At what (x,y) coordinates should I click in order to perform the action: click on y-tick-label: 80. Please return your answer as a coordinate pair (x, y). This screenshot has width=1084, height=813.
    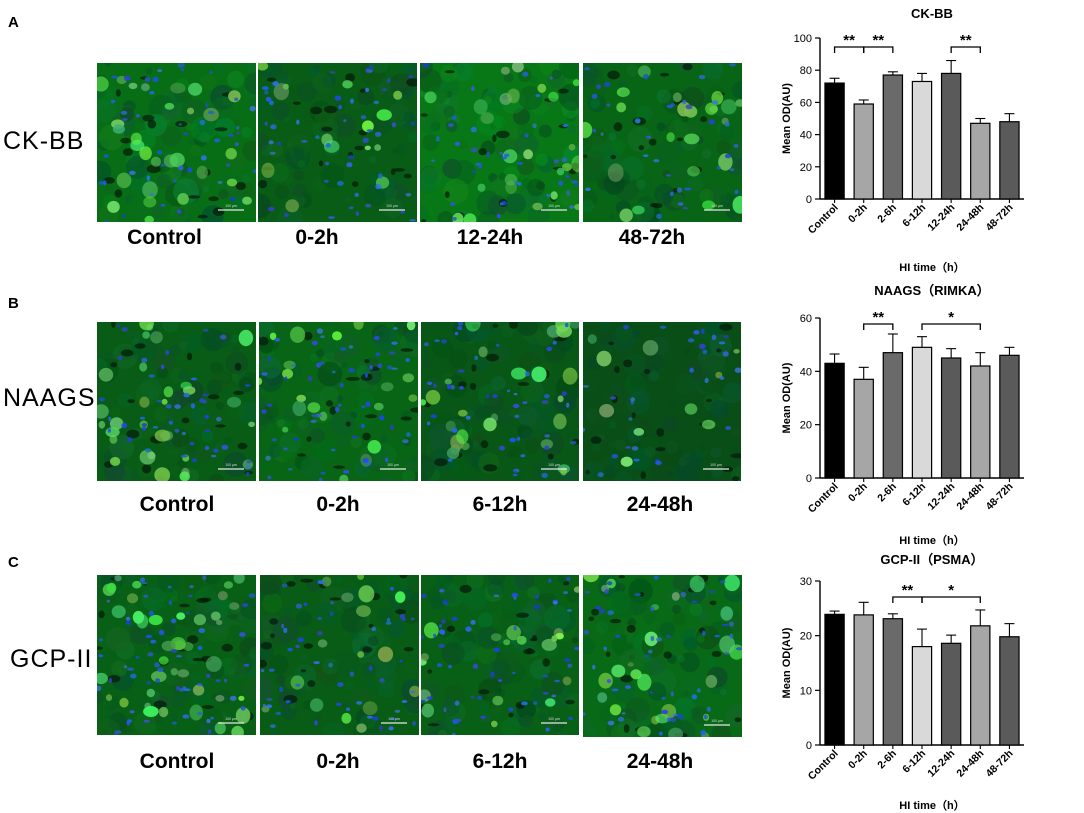
    Looking at the image, I should click on (806, 71).